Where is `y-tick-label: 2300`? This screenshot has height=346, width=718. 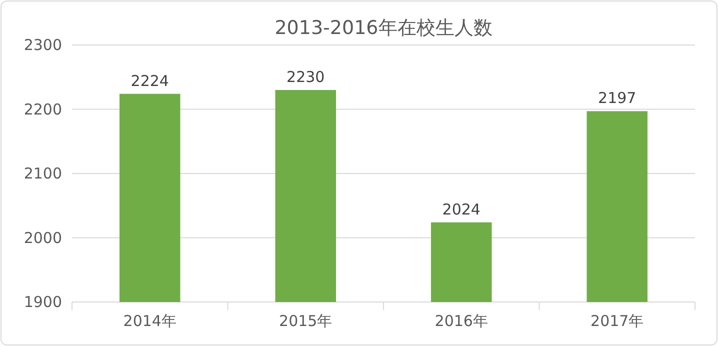 y-tick-label: 2300 is located at coordinates (43, 45).